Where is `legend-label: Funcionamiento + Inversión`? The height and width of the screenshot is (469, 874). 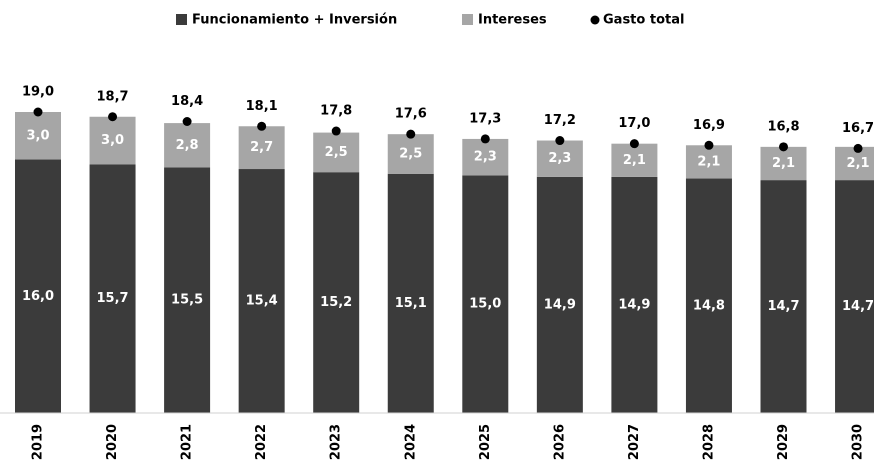
legend-label: Funcionamiento + Inversión is located at coordinates (294, 20).